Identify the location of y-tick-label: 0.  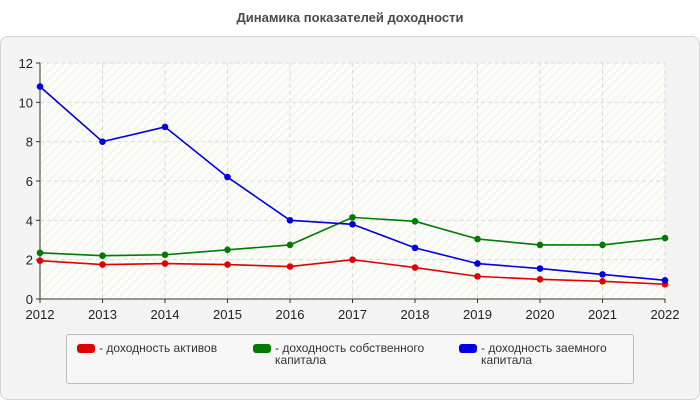
(29, 299).